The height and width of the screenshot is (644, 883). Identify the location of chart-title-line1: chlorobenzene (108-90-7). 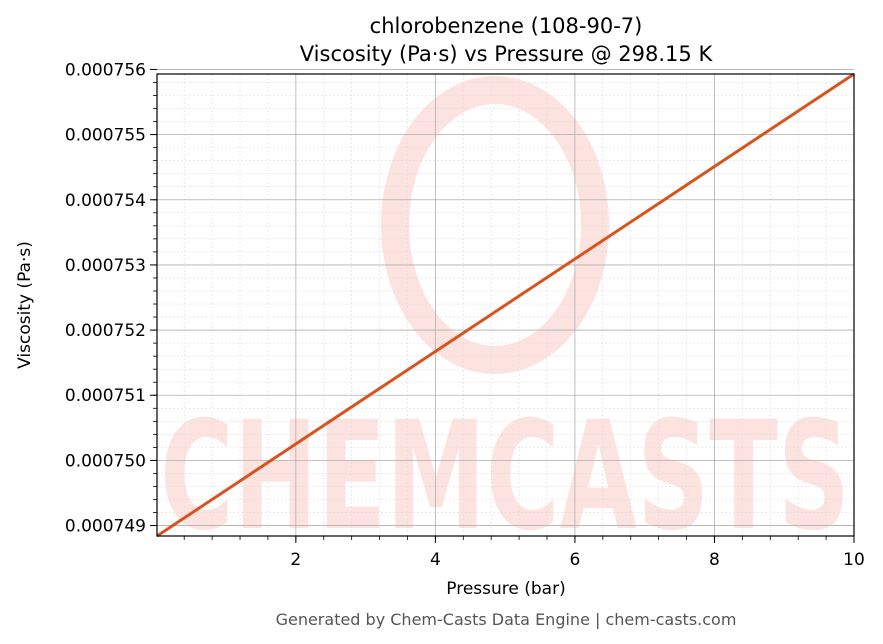
(506, 26).